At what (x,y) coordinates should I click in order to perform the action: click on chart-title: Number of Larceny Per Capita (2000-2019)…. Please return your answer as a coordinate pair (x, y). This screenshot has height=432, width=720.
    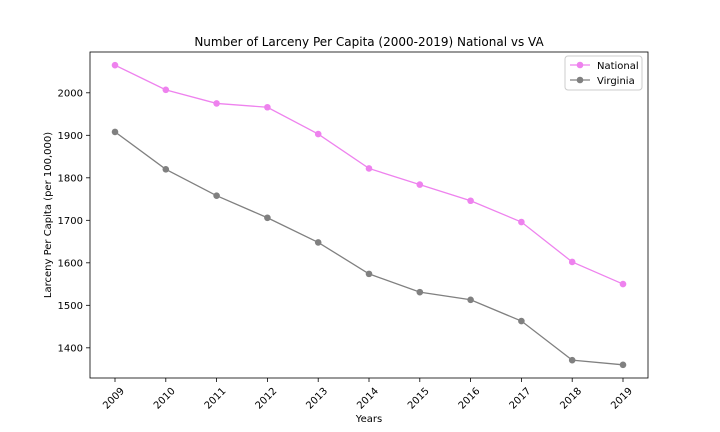
    Looking at the image, I should click on (369, 42).